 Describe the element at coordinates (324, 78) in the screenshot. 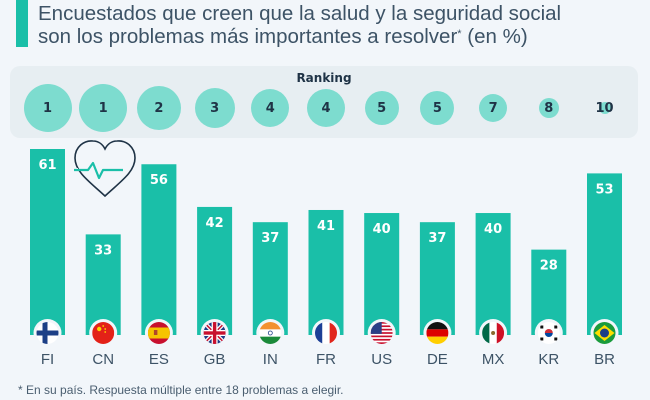

I see `ranking-label: Ranking` at that location.